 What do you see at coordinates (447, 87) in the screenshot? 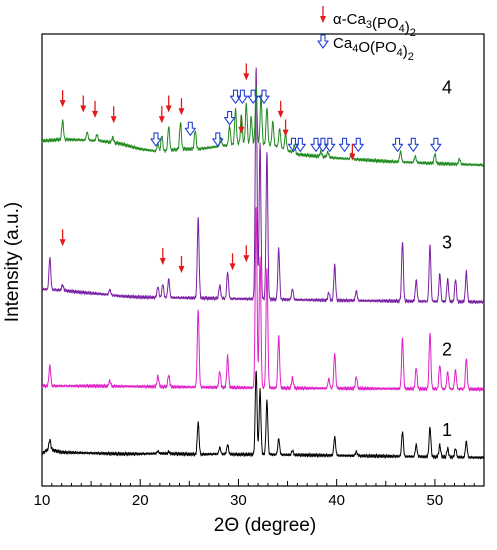
I see `series-label-4: 4` at bounding box center [447, 87].